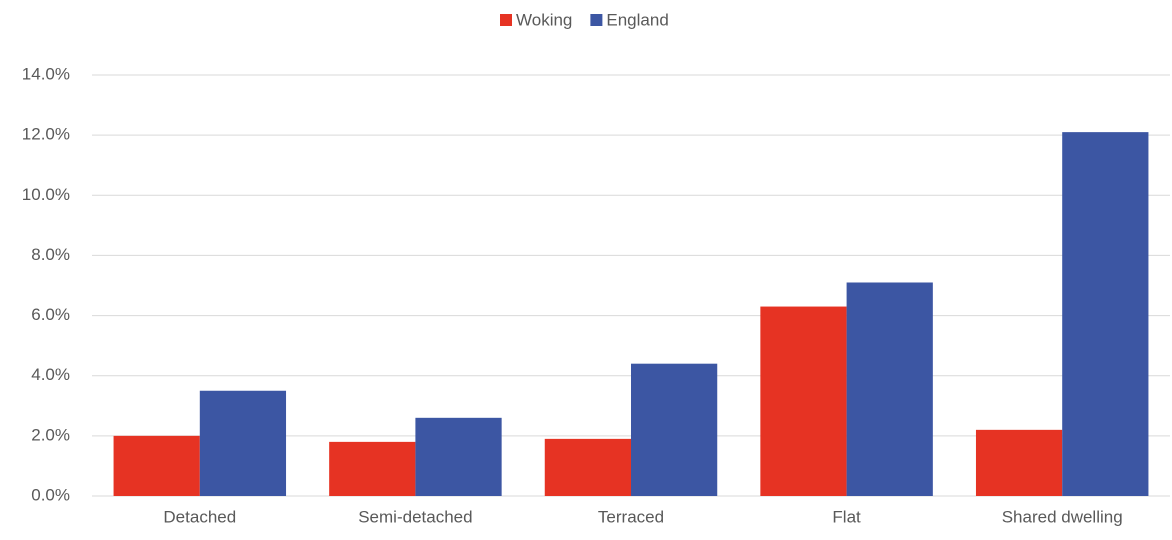  I want to click on y-tick-label: 6.0%, so click(50, 314).